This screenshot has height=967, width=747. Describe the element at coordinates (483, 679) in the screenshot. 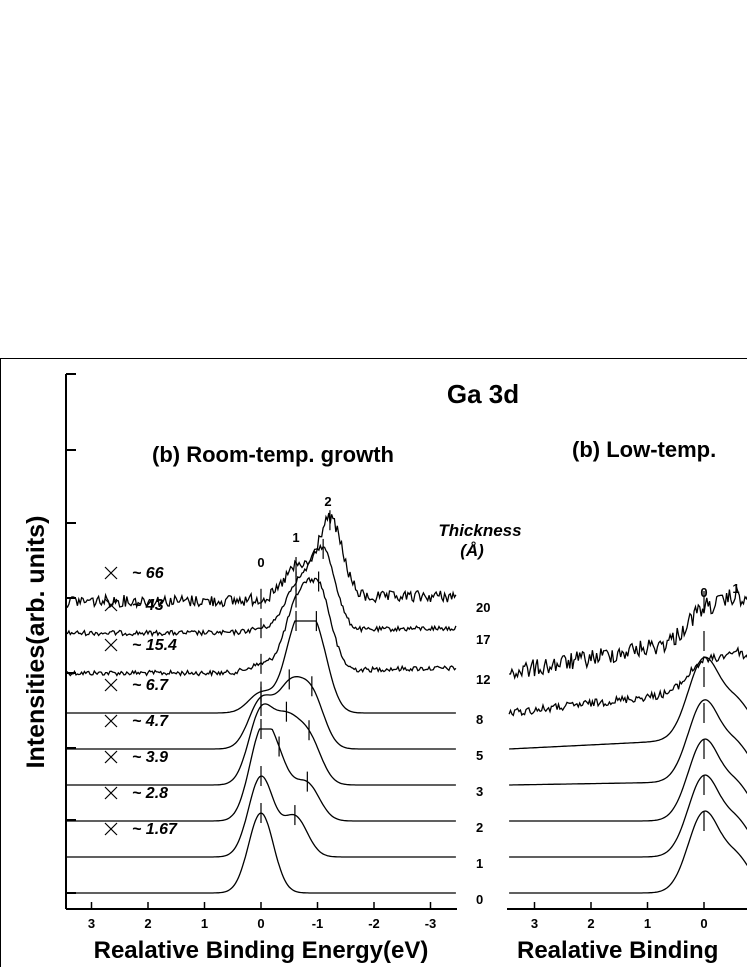

I see `thickness-label-12: 12` at that location.